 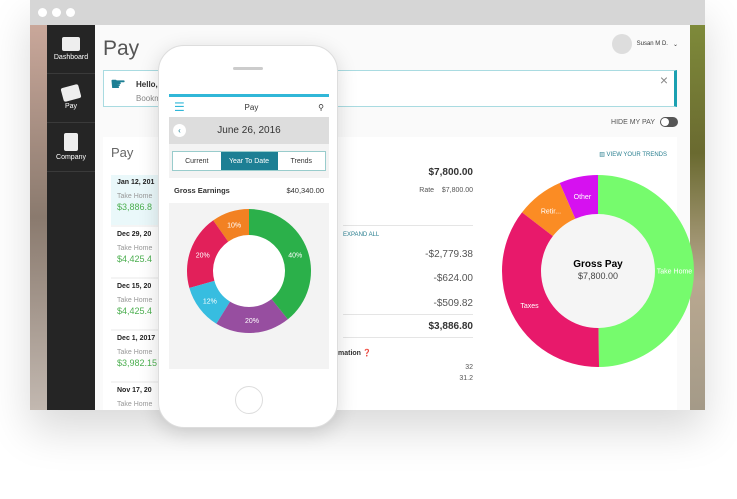 I want to click on dashboard-icon, so click(x=71, y=44).